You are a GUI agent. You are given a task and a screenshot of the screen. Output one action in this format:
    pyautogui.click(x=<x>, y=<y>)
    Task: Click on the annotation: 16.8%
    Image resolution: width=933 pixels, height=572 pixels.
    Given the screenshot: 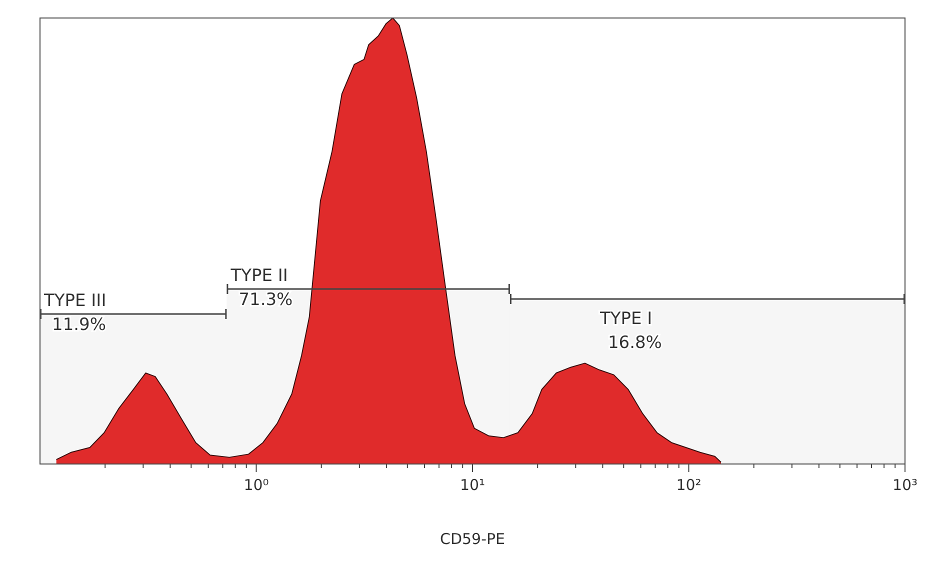 What is the action you would take?
    pyautogui.click(x=635, y=343)
    